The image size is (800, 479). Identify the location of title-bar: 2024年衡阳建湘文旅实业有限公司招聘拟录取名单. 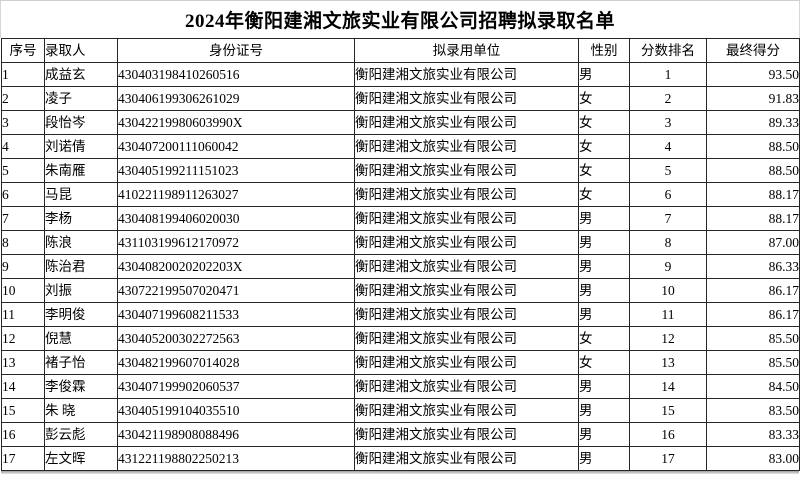
(400, 19).